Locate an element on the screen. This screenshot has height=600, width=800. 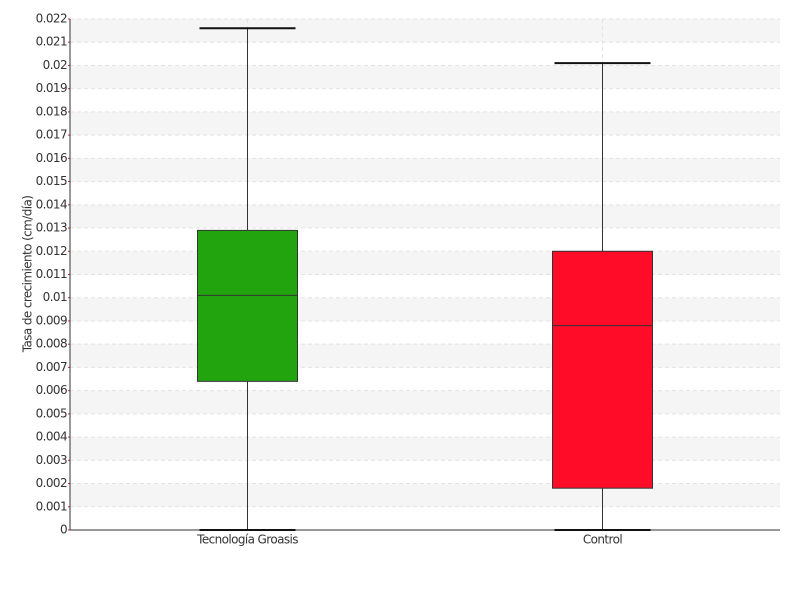
y-tick-label: 0 is located at coordinates (63, 530).